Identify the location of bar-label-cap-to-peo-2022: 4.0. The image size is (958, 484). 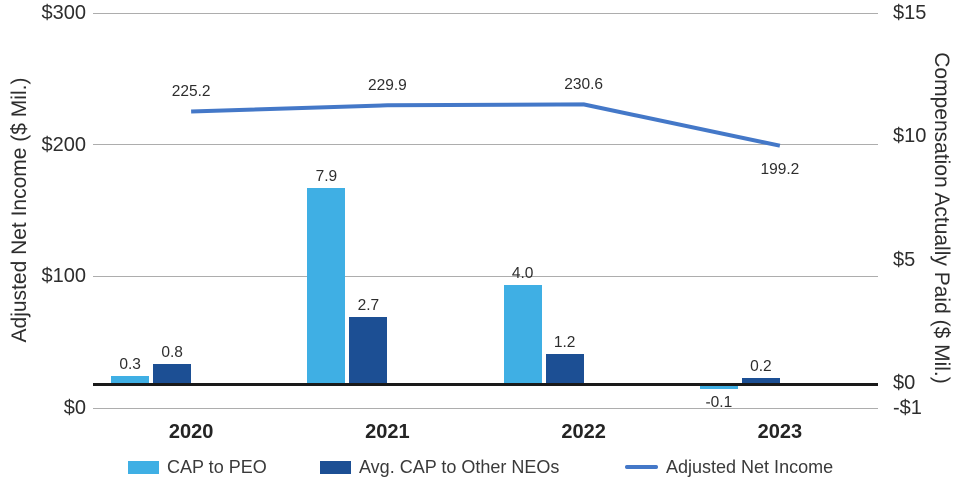
(522, 273).